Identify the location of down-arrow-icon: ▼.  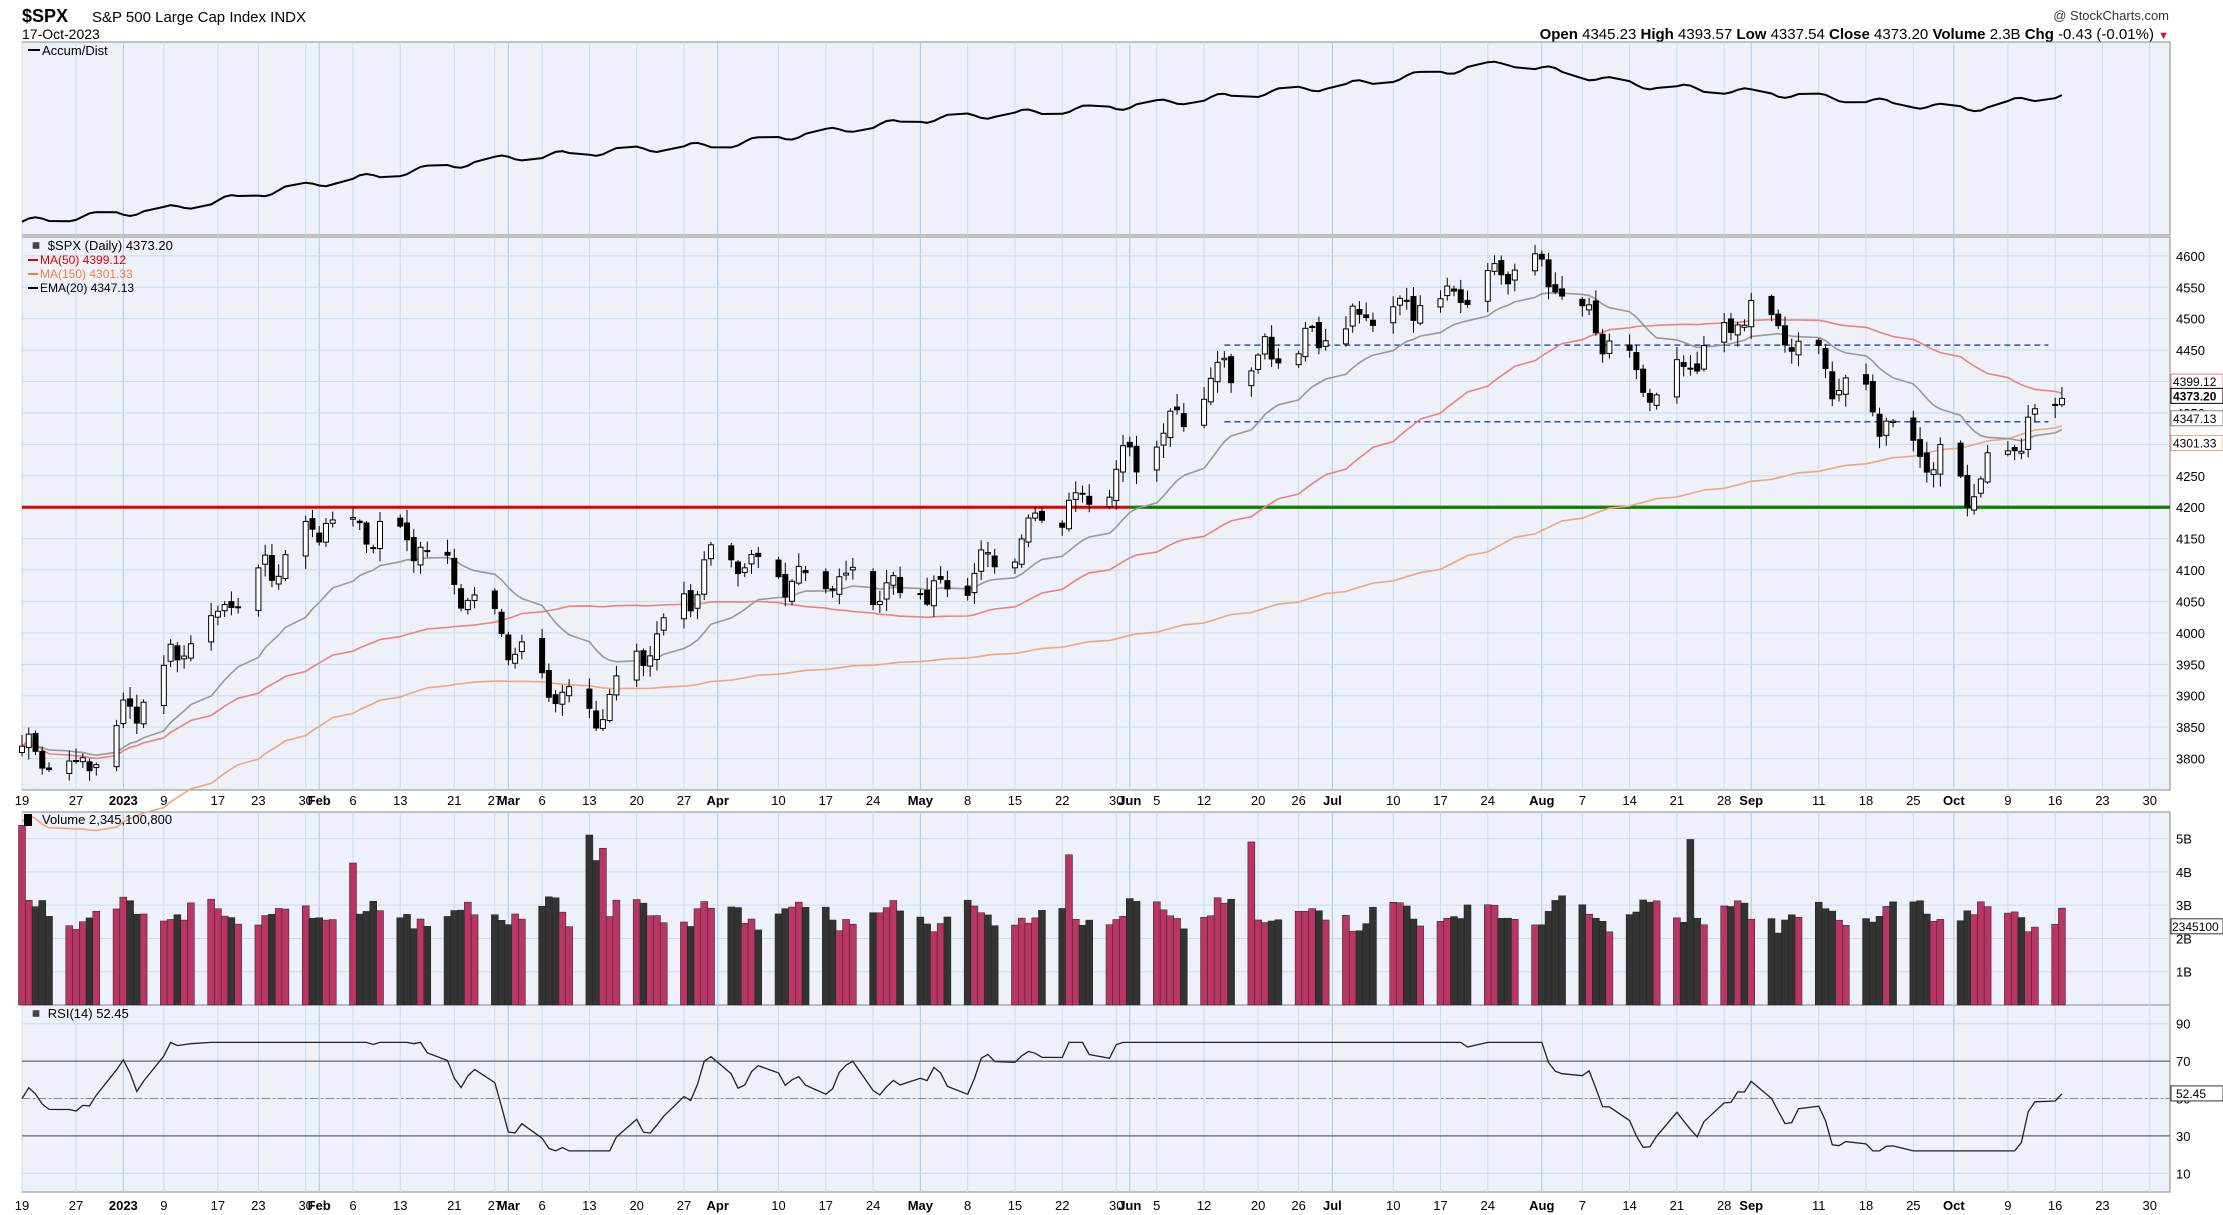
(2163, 36).